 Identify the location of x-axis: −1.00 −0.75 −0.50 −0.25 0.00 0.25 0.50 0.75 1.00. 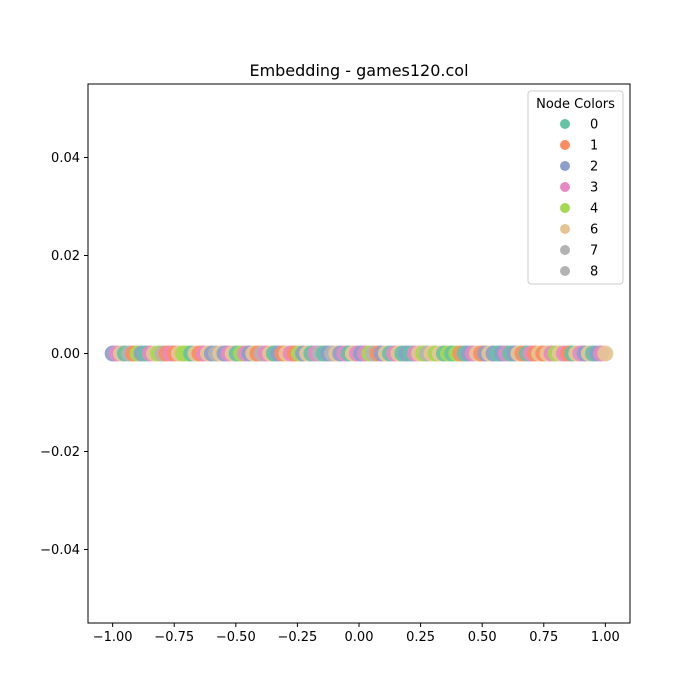
(356, 634).